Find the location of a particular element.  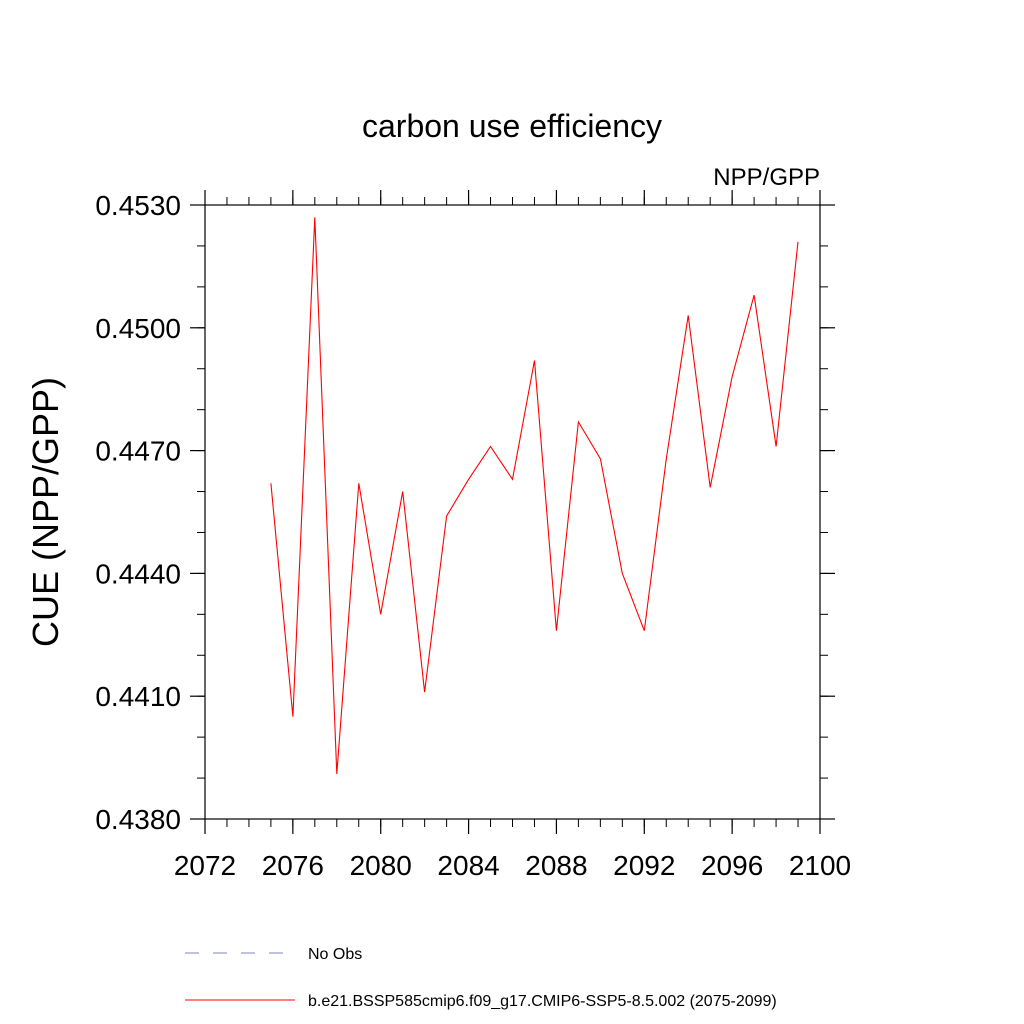

legend-label-no-obs: No Obs is located at coordinates (335, 954).